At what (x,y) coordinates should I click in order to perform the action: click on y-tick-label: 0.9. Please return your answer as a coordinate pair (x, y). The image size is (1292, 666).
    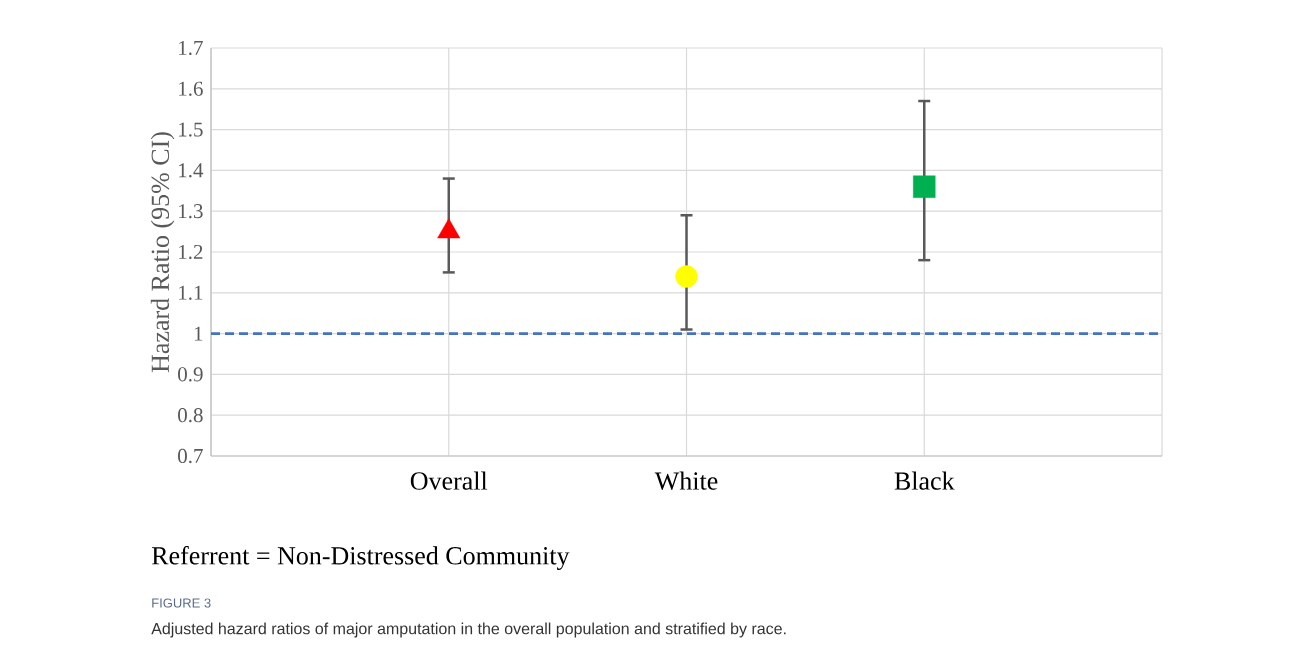
    Looking at the image, I should click on (190, 374).